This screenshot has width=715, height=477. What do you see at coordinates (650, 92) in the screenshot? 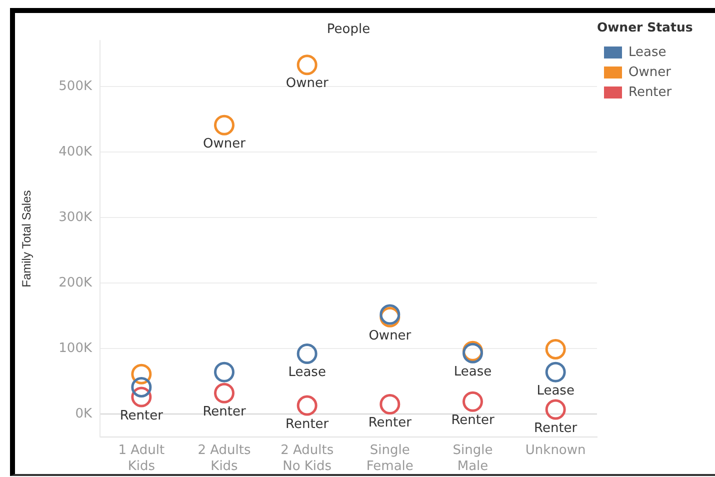
I see `legend-label: Renter` at bounding box center [650, 92].